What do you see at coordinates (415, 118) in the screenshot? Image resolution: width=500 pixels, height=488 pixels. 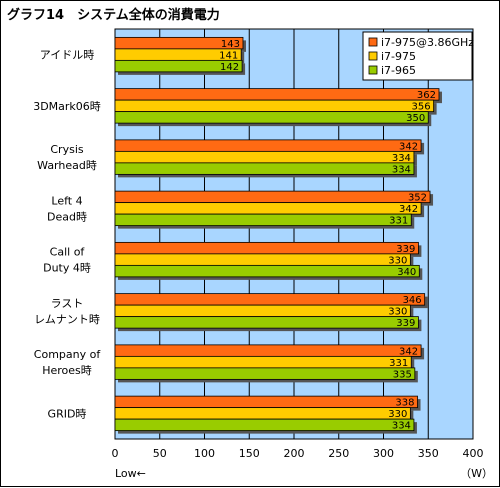 I see `value-label: 350` at bounding box center [415, 118].